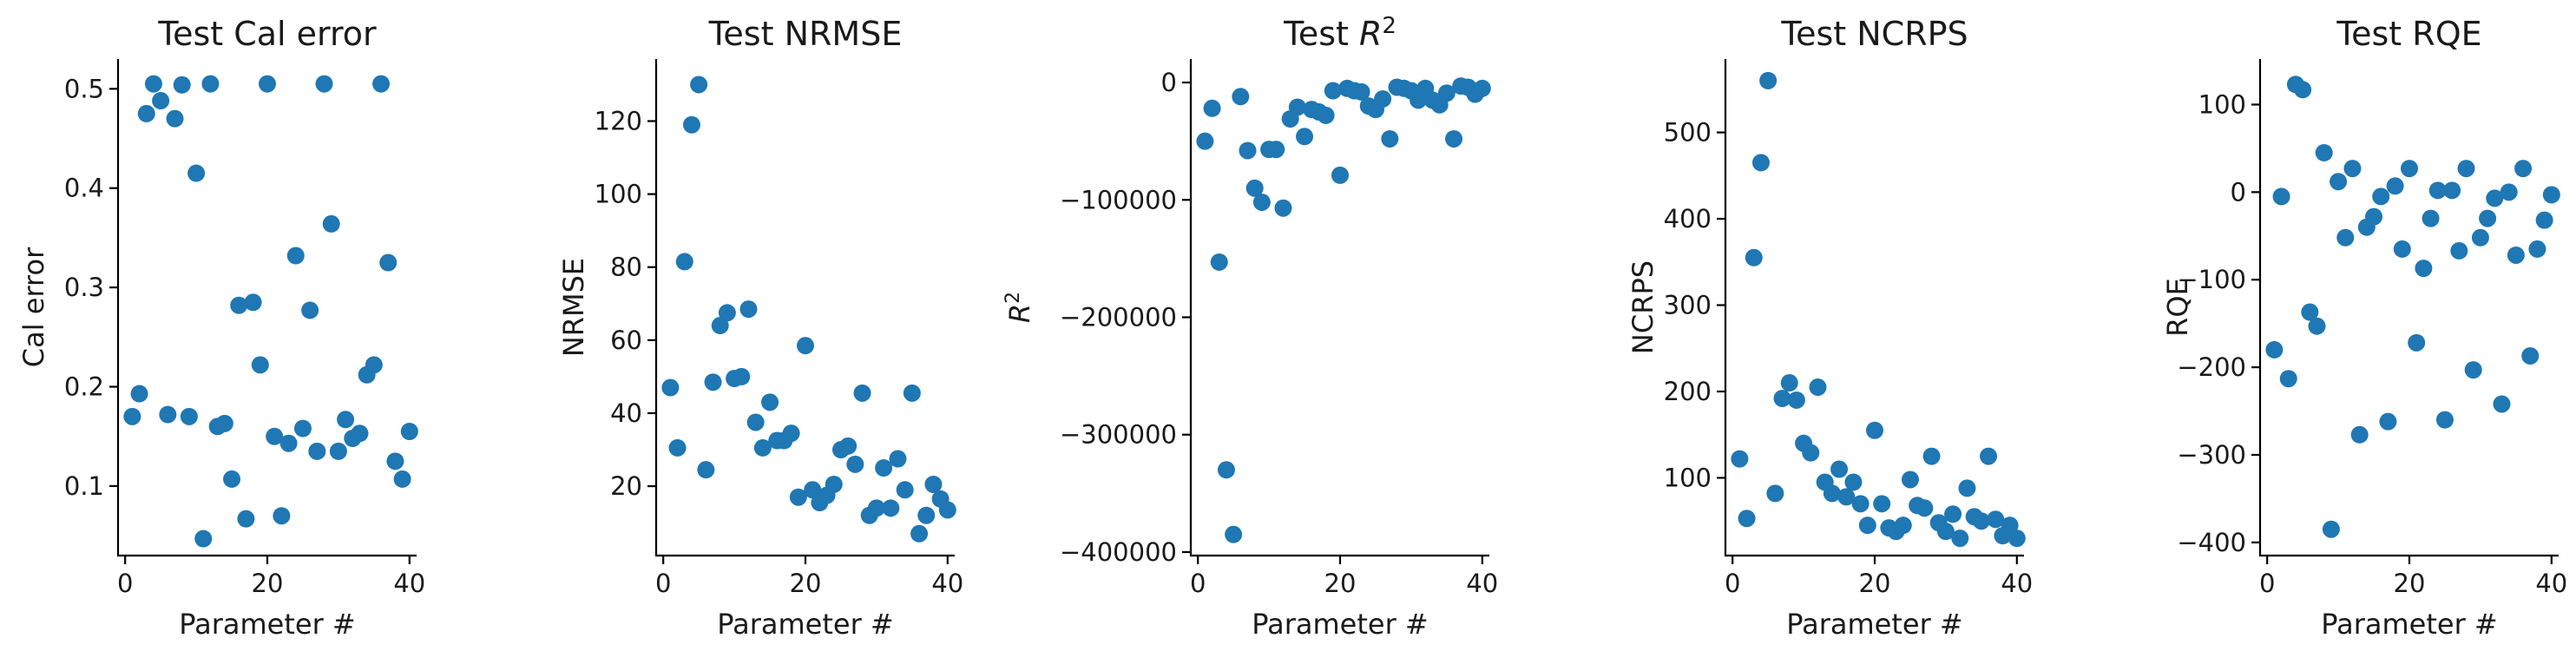  What do you see at coordinates (84, 387) in the screenshot?
I see `y-tick-label: 0.2` at bounding box center [84, 387].